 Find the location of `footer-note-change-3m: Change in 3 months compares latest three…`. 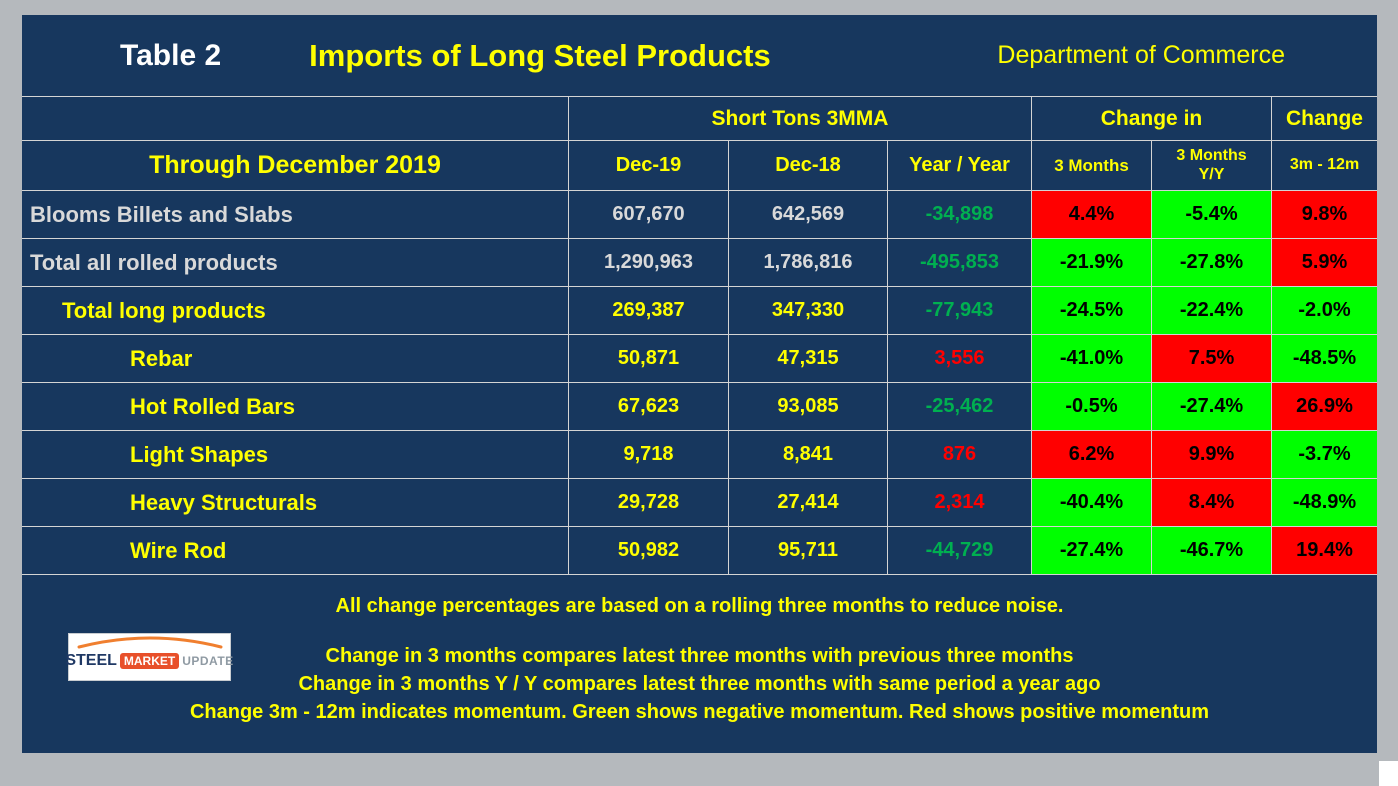

footer-note-change-3m: Change in 3 months compares latest three… is located at coordinates (699, 656).